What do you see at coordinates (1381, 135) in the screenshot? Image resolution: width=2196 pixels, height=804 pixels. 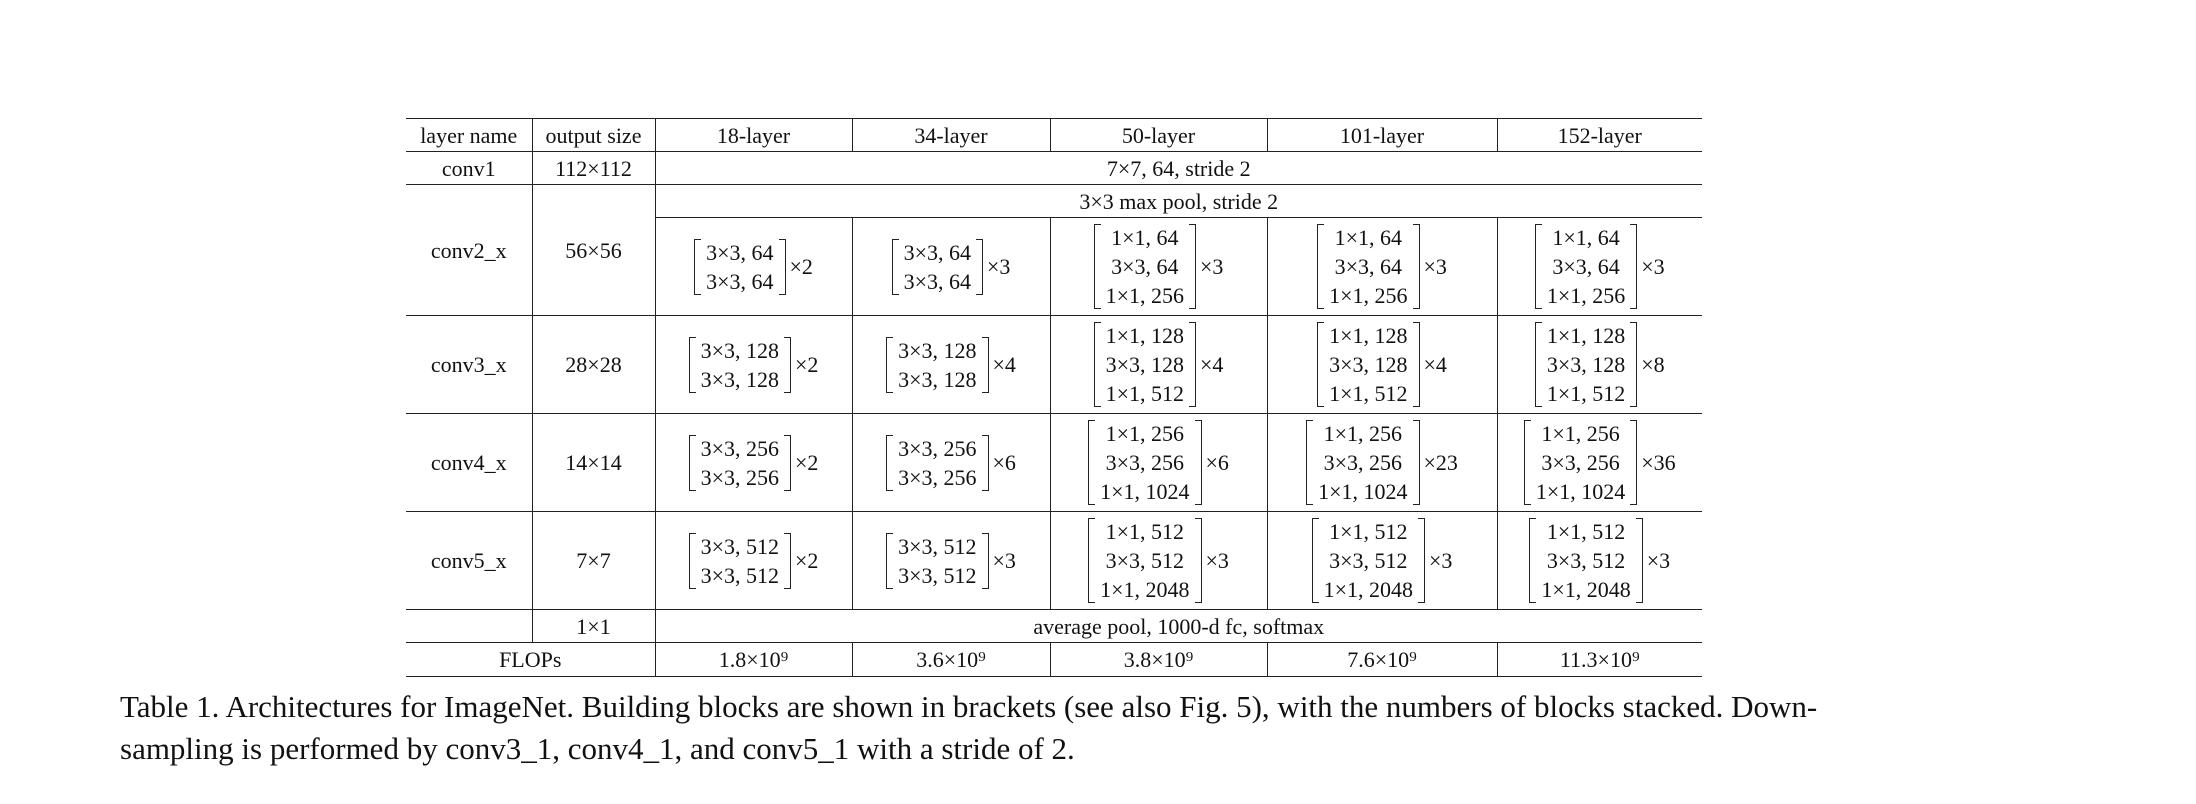 I see `header-cell: 101-layer` at bounding box center [1381, 135].